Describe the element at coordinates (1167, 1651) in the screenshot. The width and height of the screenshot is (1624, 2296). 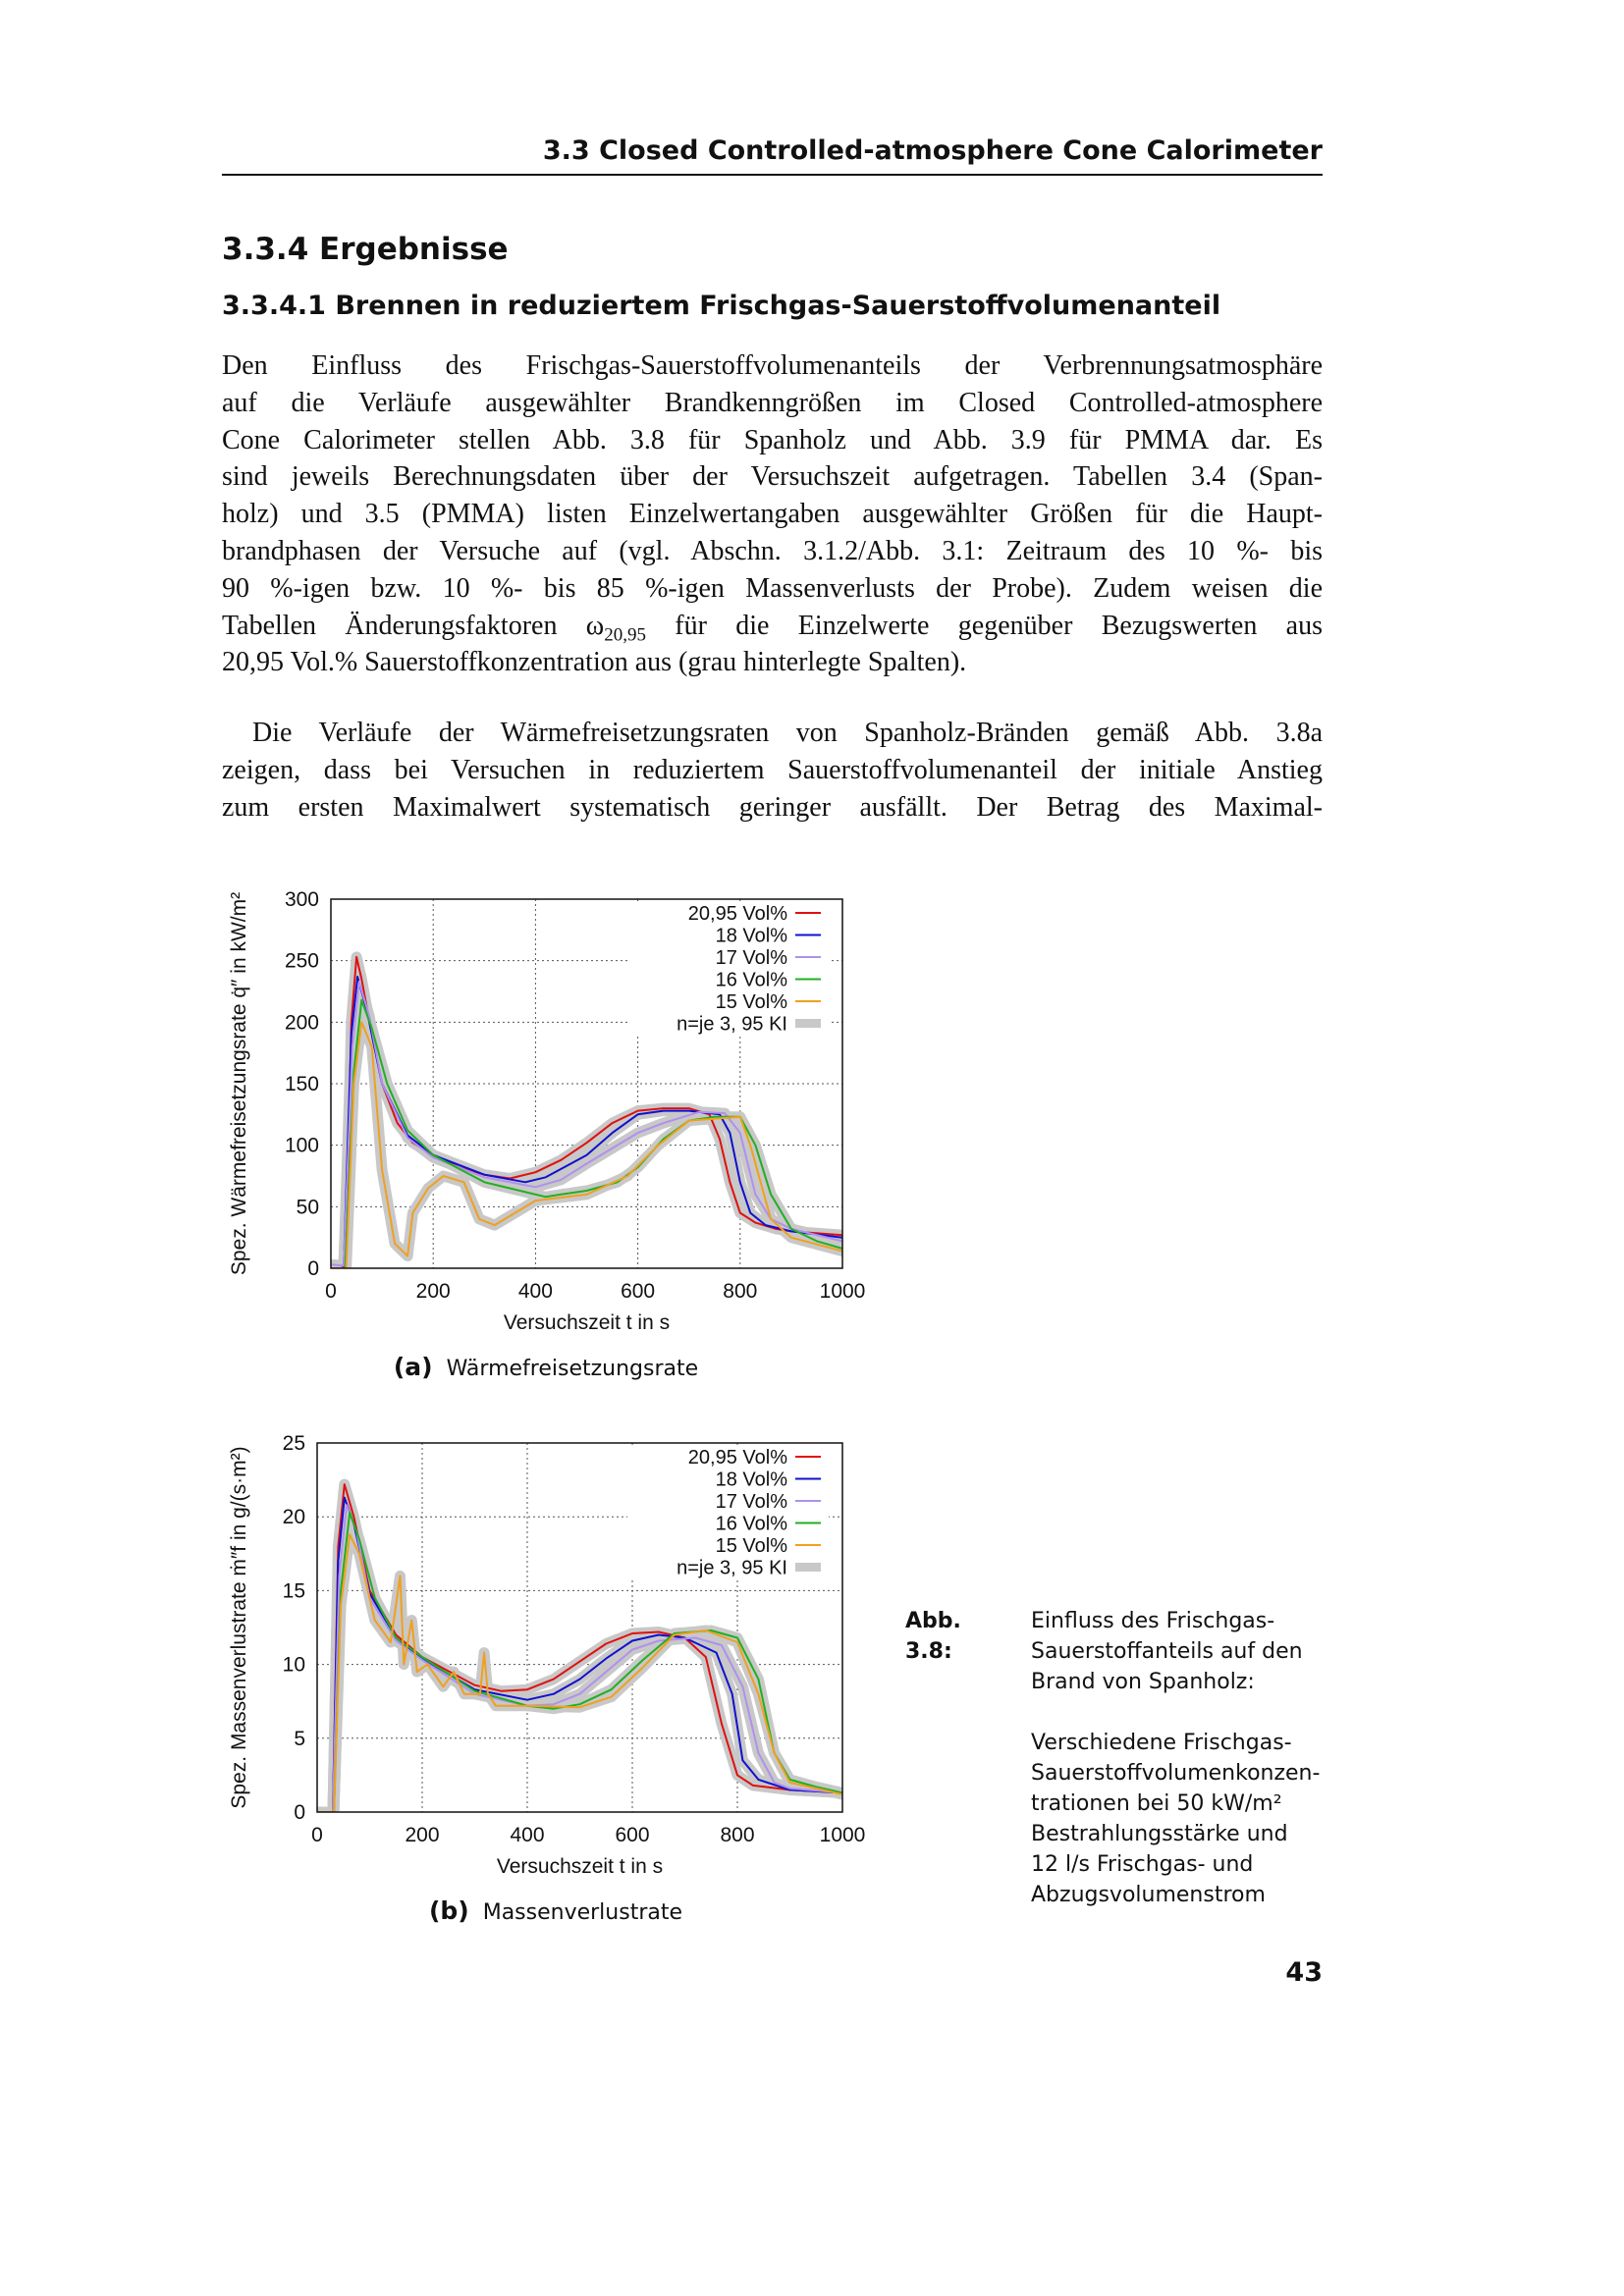
I see `caption-line: Sauerstoffanteils auf den` at that location.